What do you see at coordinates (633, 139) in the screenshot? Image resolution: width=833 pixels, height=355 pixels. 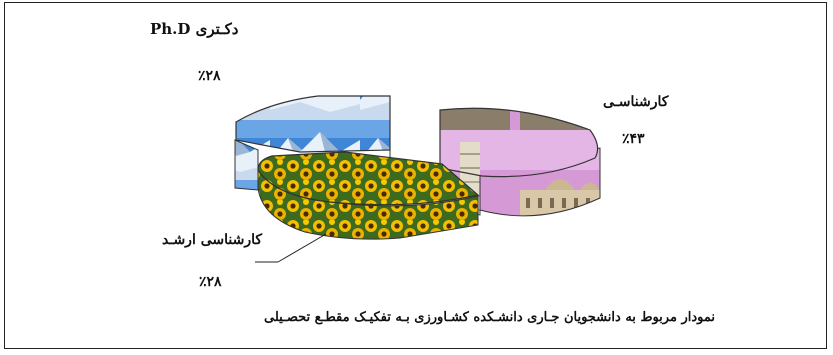 I see `data-label-bachelor: ٪۴۳` at bounding box center [633, 139].